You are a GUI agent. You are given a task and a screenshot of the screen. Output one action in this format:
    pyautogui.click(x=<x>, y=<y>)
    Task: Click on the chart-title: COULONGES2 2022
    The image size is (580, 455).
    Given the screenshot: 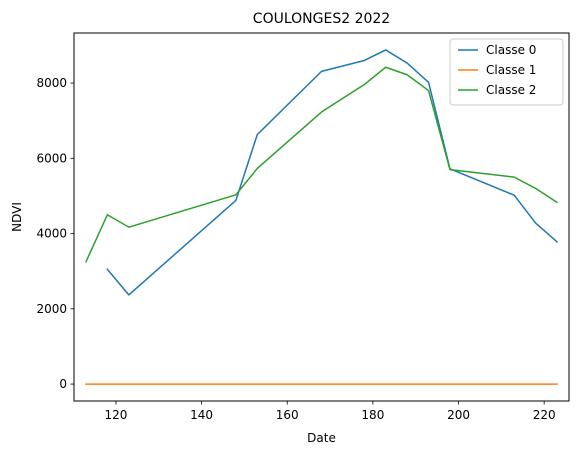 What is the action you would take?
    pyautogui.click(x=321, y=19)
    